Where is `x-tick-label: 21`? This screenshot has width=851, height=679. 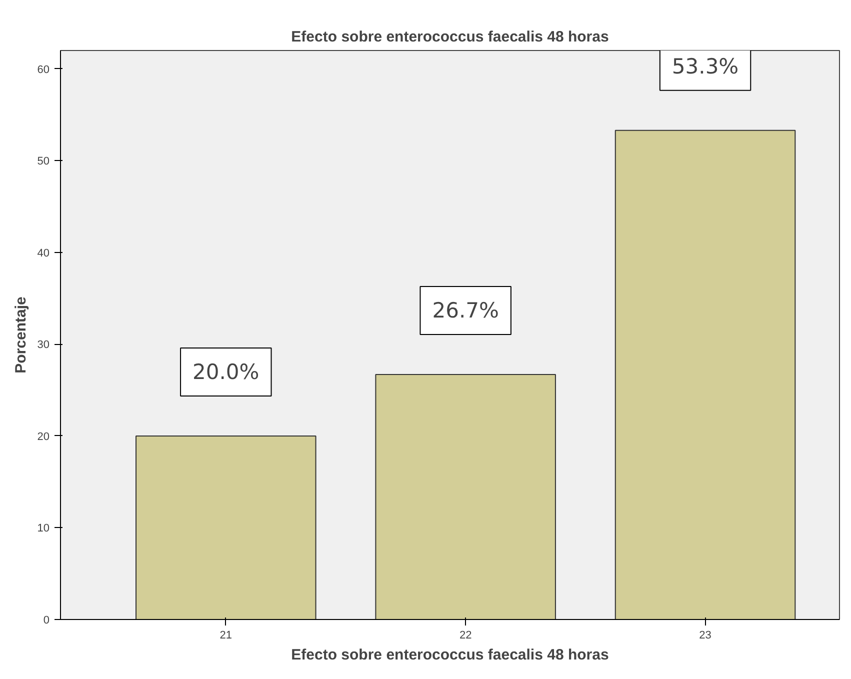
x-tick-label: 21 is located at coordinates (226, 636).